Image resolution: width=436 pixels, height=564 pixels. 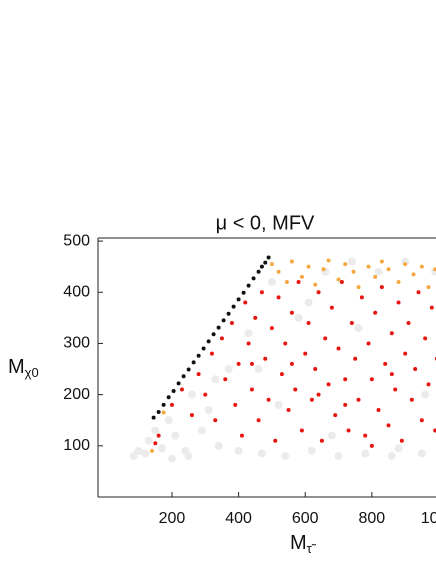 What do you see at coordinates (238, 518) in the screenshot?
I see `x-tick-label: 400` at bounding box center [238, 518].